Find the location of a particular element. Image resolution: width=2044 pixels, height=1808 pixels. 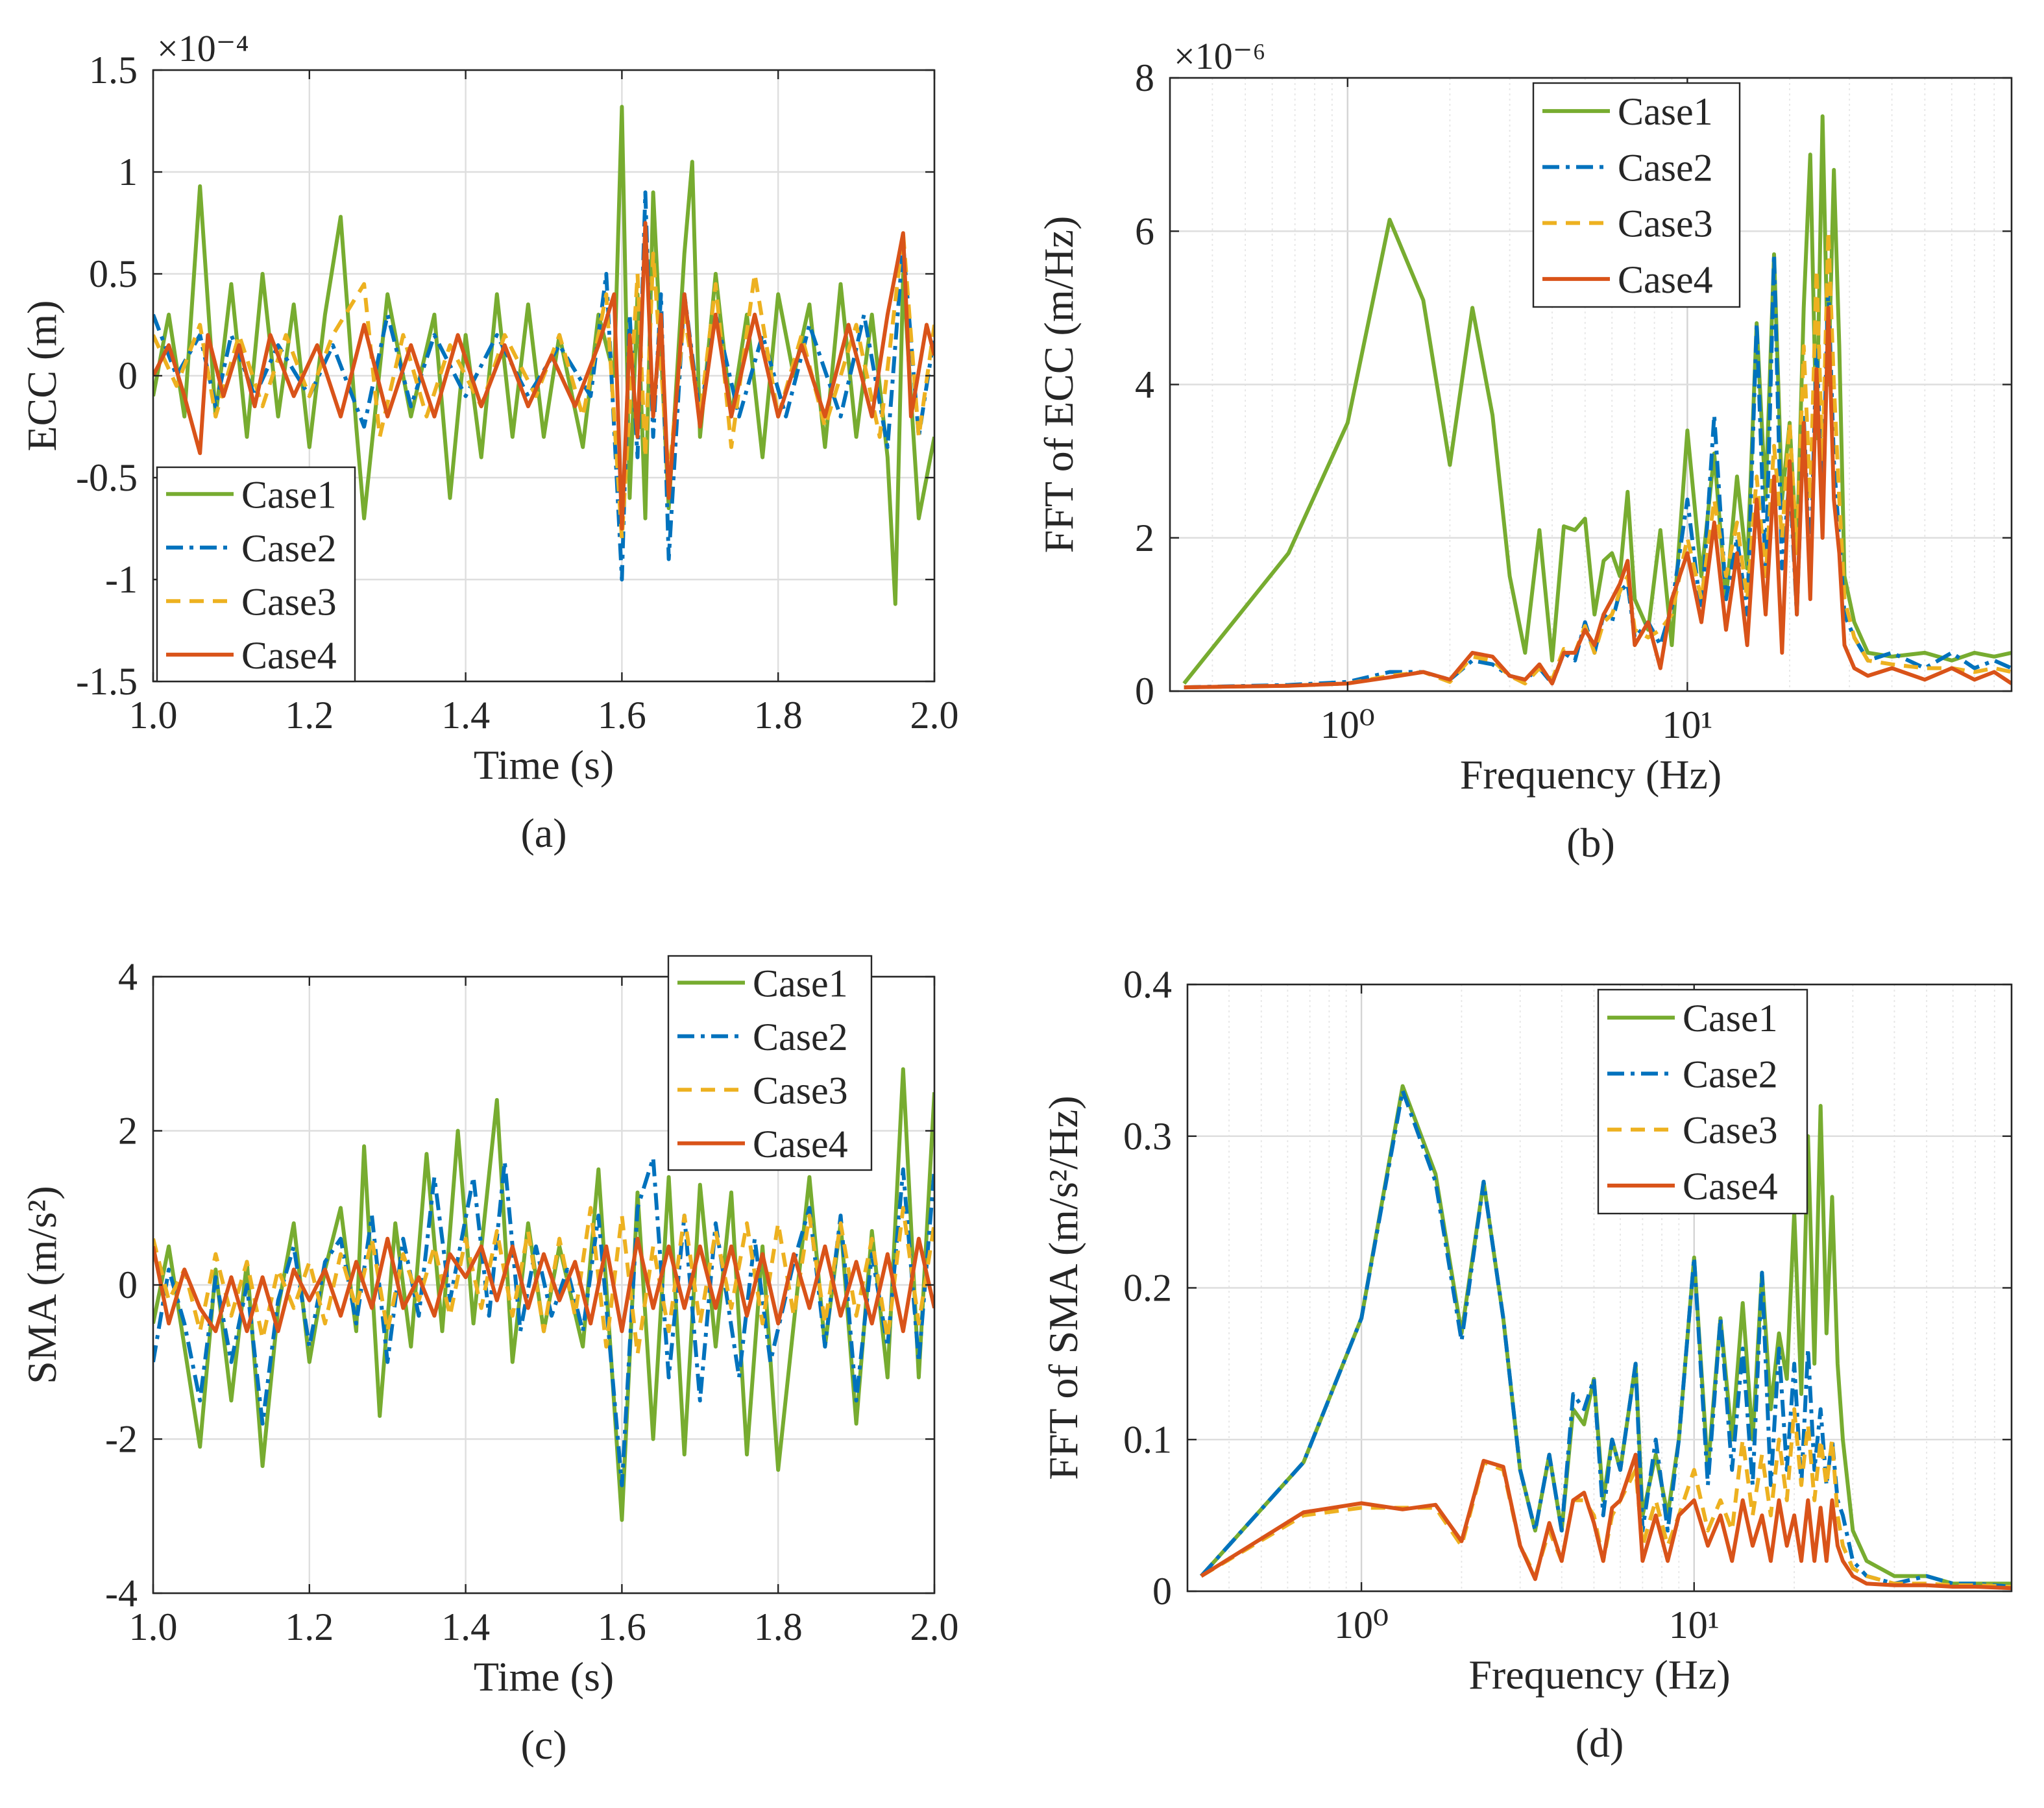

y-tick-label: 0.4 is located at coordinates (1147, 984).